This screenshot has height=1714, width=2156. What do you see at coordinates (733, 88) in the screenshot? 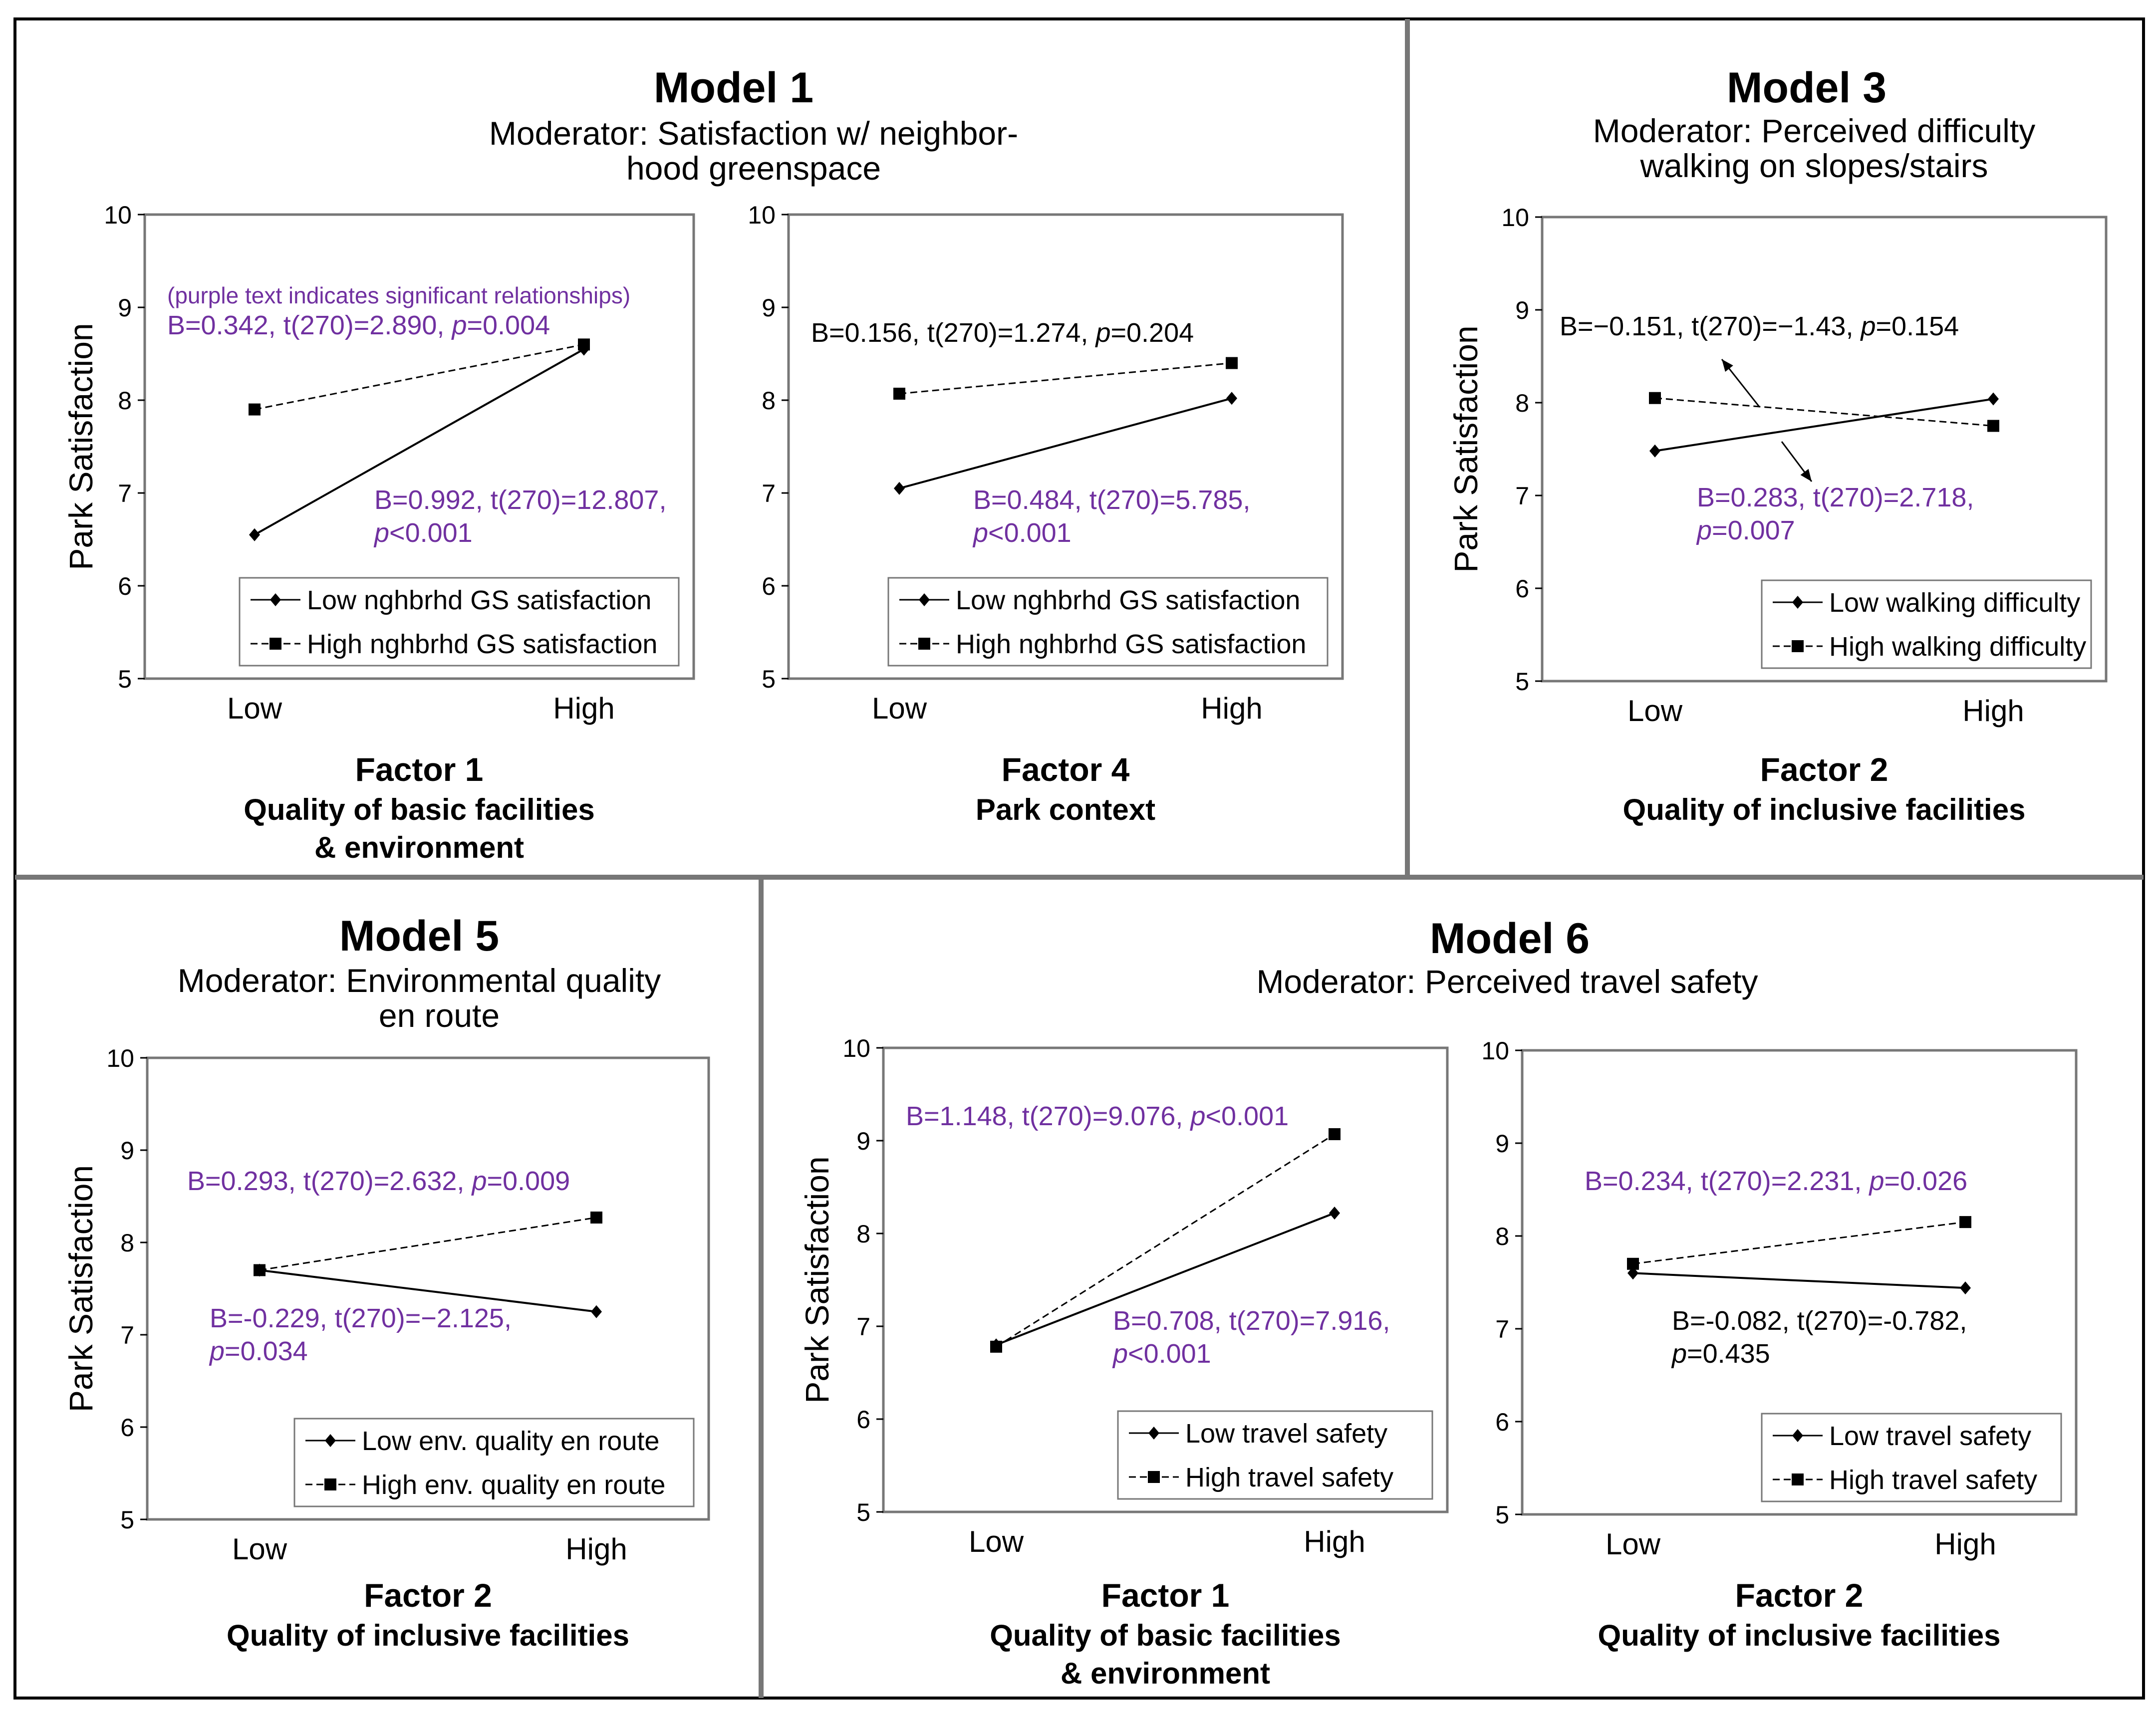
I see `model-1-title: Model 1` at bounding box center [733, 88].